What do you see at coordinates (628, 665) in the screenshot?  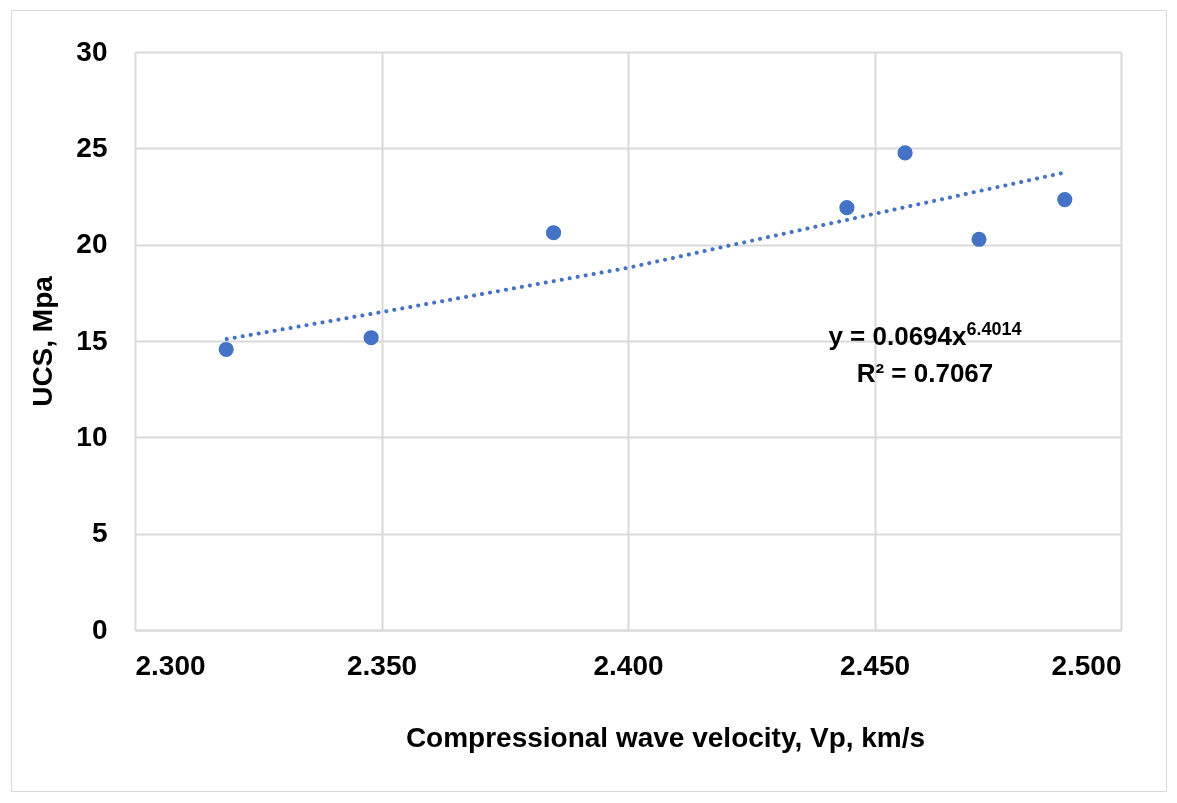 I see `x-tick-label: 2.400` at bounding box center [628, 665].